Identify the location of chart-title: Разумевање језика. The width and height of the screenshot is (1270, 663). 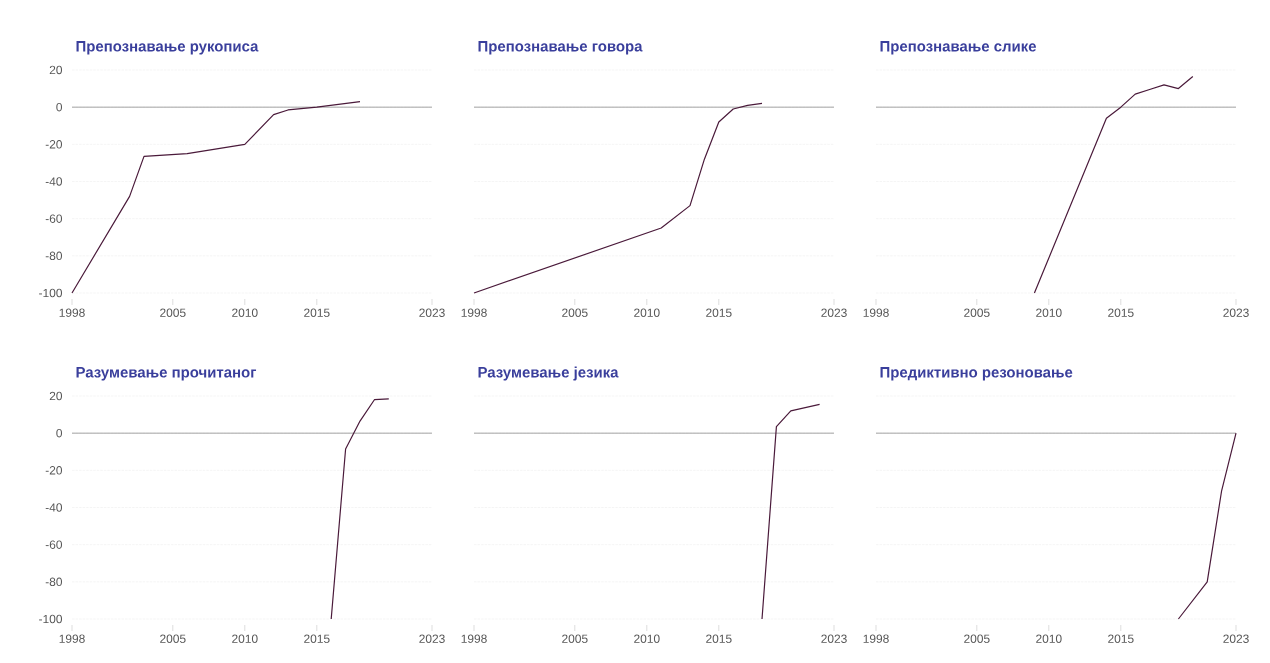
(548, 373).